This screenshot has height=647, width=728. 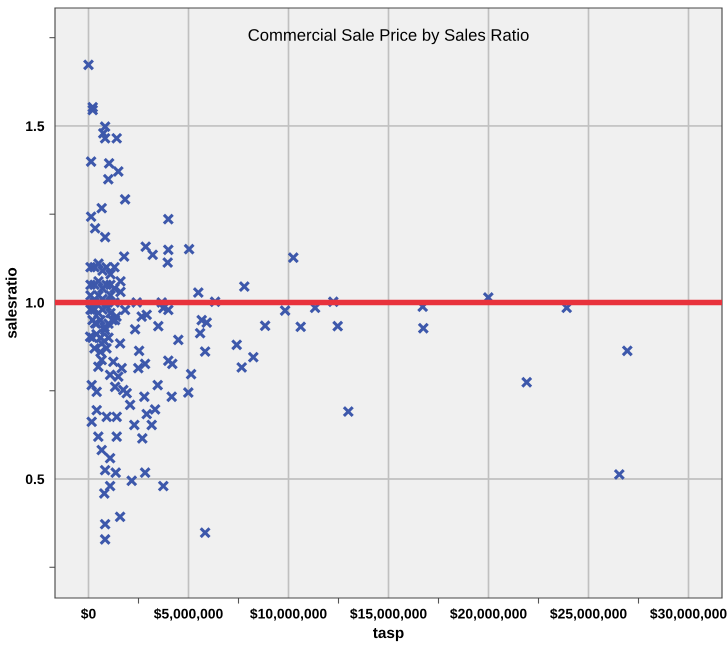 What do you see at coordinates (388, 635) in the screenshot?
I see `x-axis-title: tasp` at bounding box center [388, 635].